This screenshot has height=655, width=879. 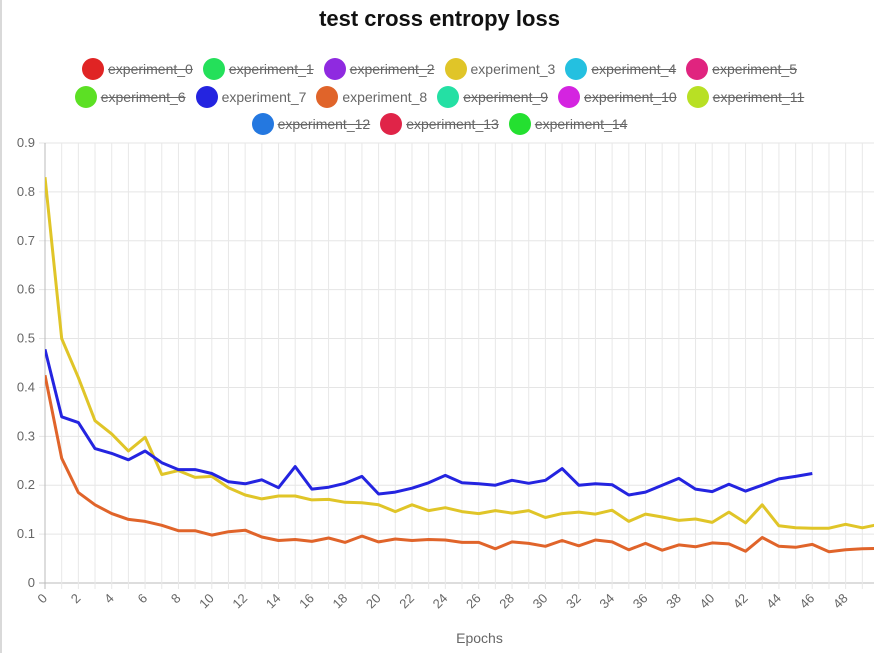 I want to click on legend-label: experiment_2, so click(x=392, y=69).